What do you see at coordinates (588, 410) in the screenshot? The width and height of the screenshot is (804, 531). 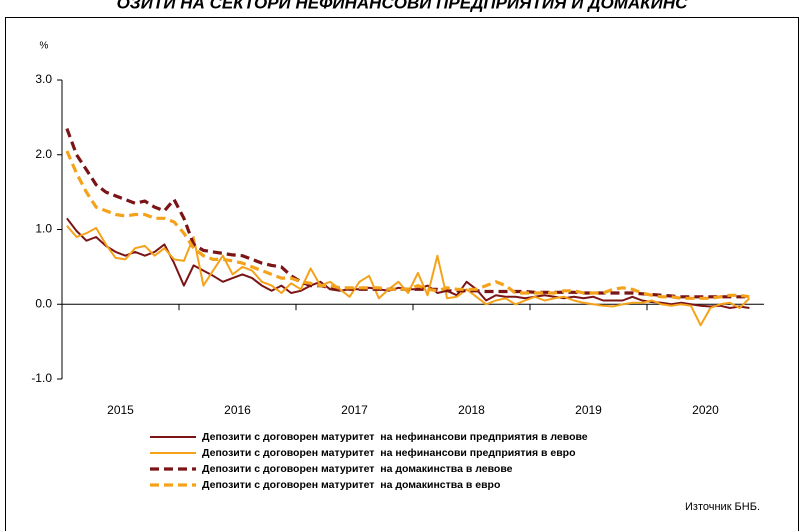 I see `x-tick-label: 2019` at bounding box center [588, 410].